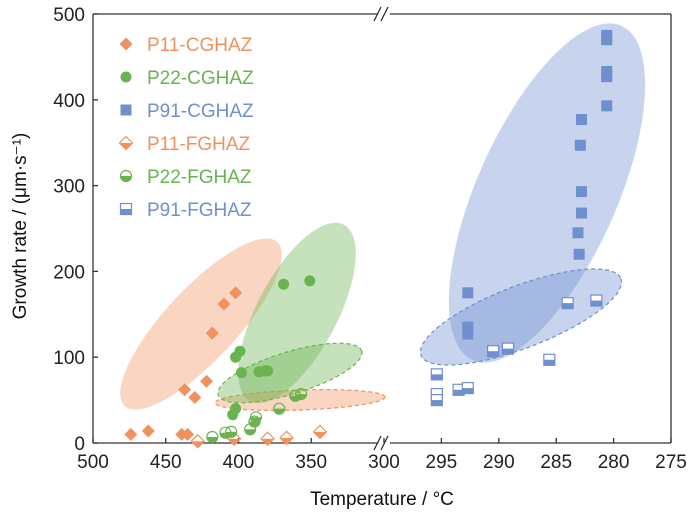 This screenshot has height=516, width=700. I want to click on y-tick-label-0: 0, so click(79, 444).